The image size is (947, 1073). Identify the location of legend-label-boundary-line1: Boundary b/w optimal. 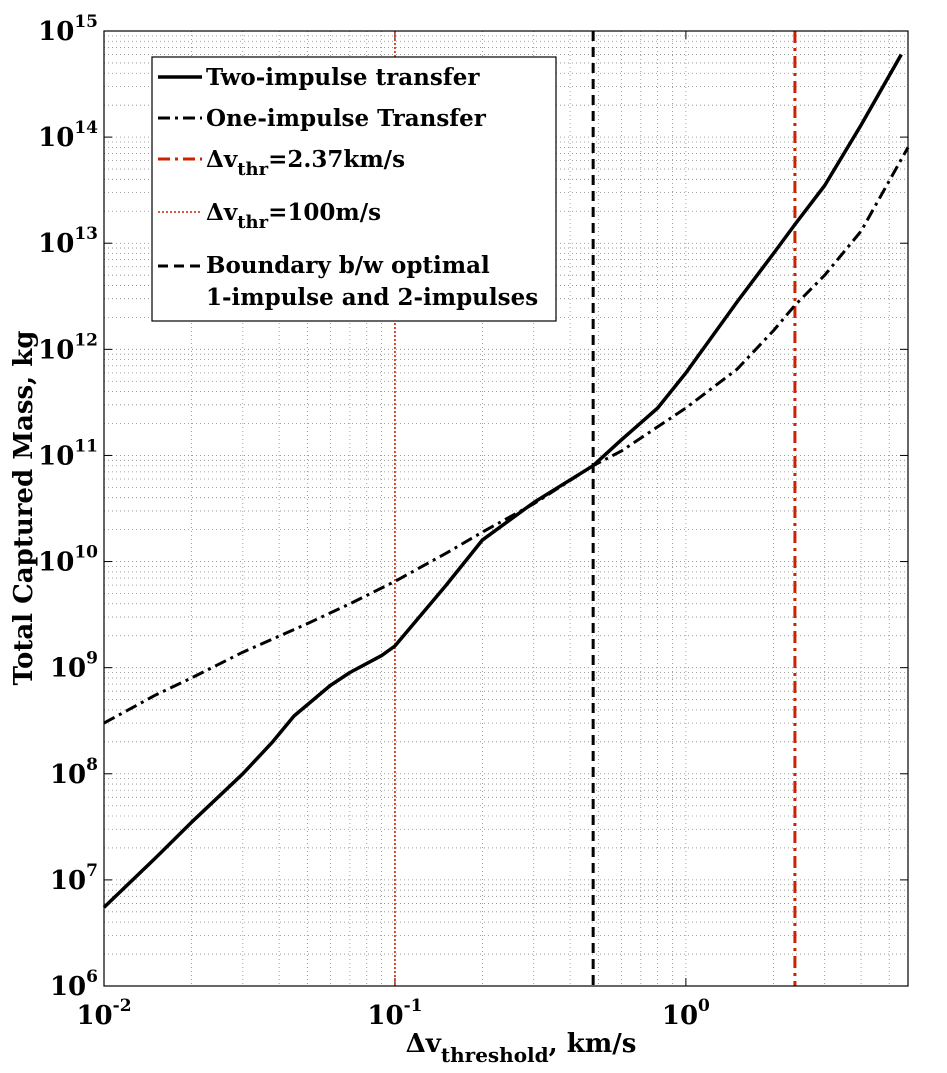
(348, 265).